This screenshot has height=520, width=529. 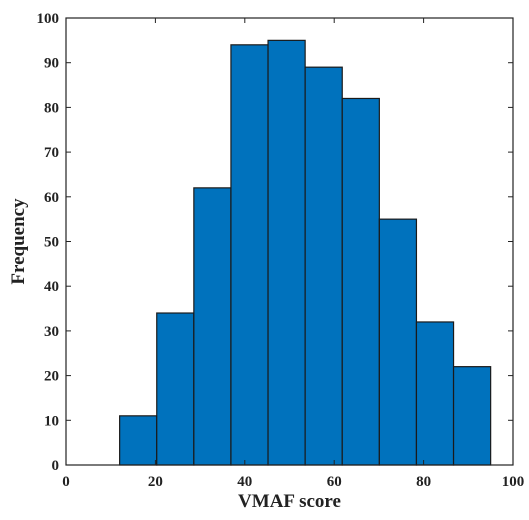 I want to click on x-axis-title: VMAF score, so click(x=289, y=501).